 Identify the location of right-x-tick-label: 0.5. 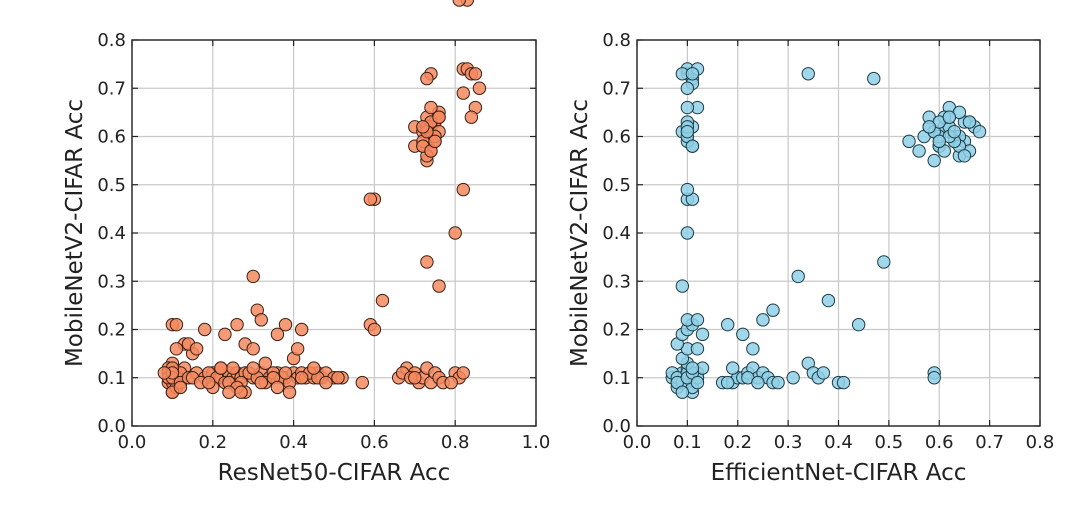
(889, 442).